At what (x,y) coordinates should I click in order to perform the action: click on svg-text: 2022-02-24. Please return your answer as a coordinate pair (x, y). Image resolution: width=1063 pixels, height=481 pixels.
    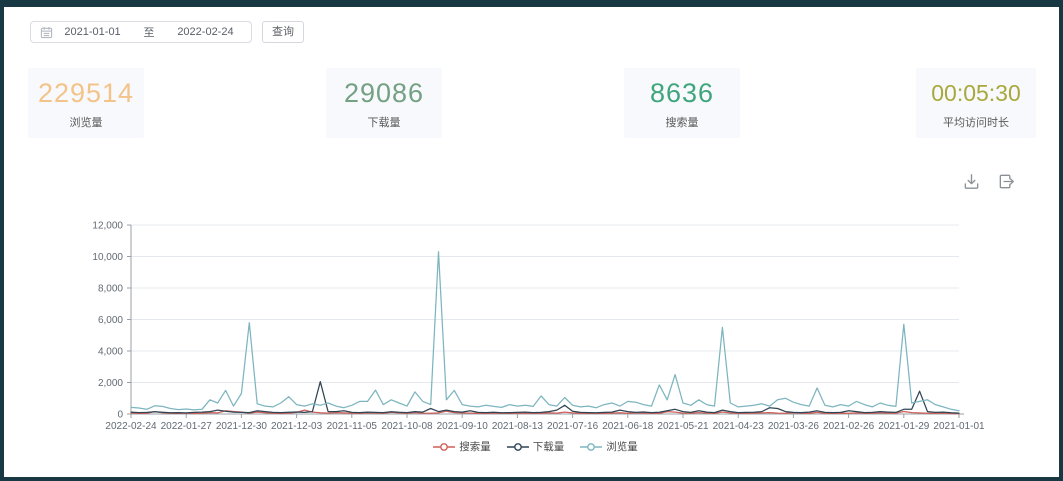
    Looking at the image, I should click on (131, 426).